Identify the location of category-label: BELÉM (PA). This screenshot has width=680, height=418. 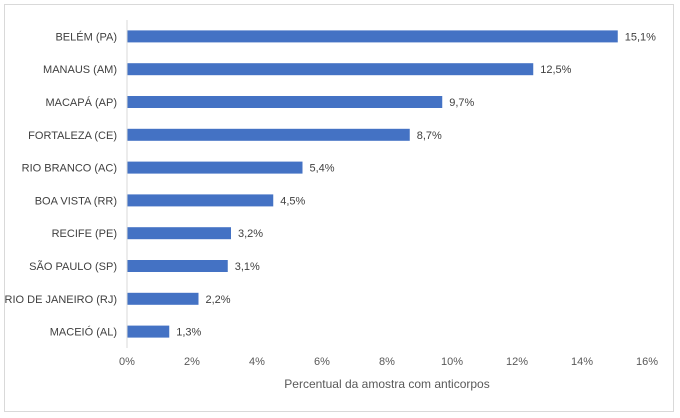
(86, 36).